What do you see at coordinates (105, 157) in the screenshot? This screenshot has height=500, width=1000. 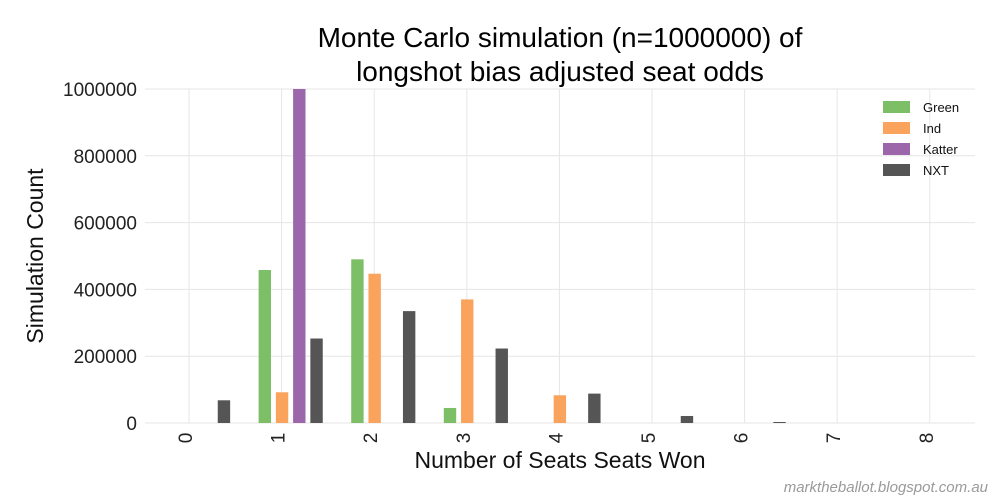 I see `y-tick-label: 800000` at bounding box center [105, 157].